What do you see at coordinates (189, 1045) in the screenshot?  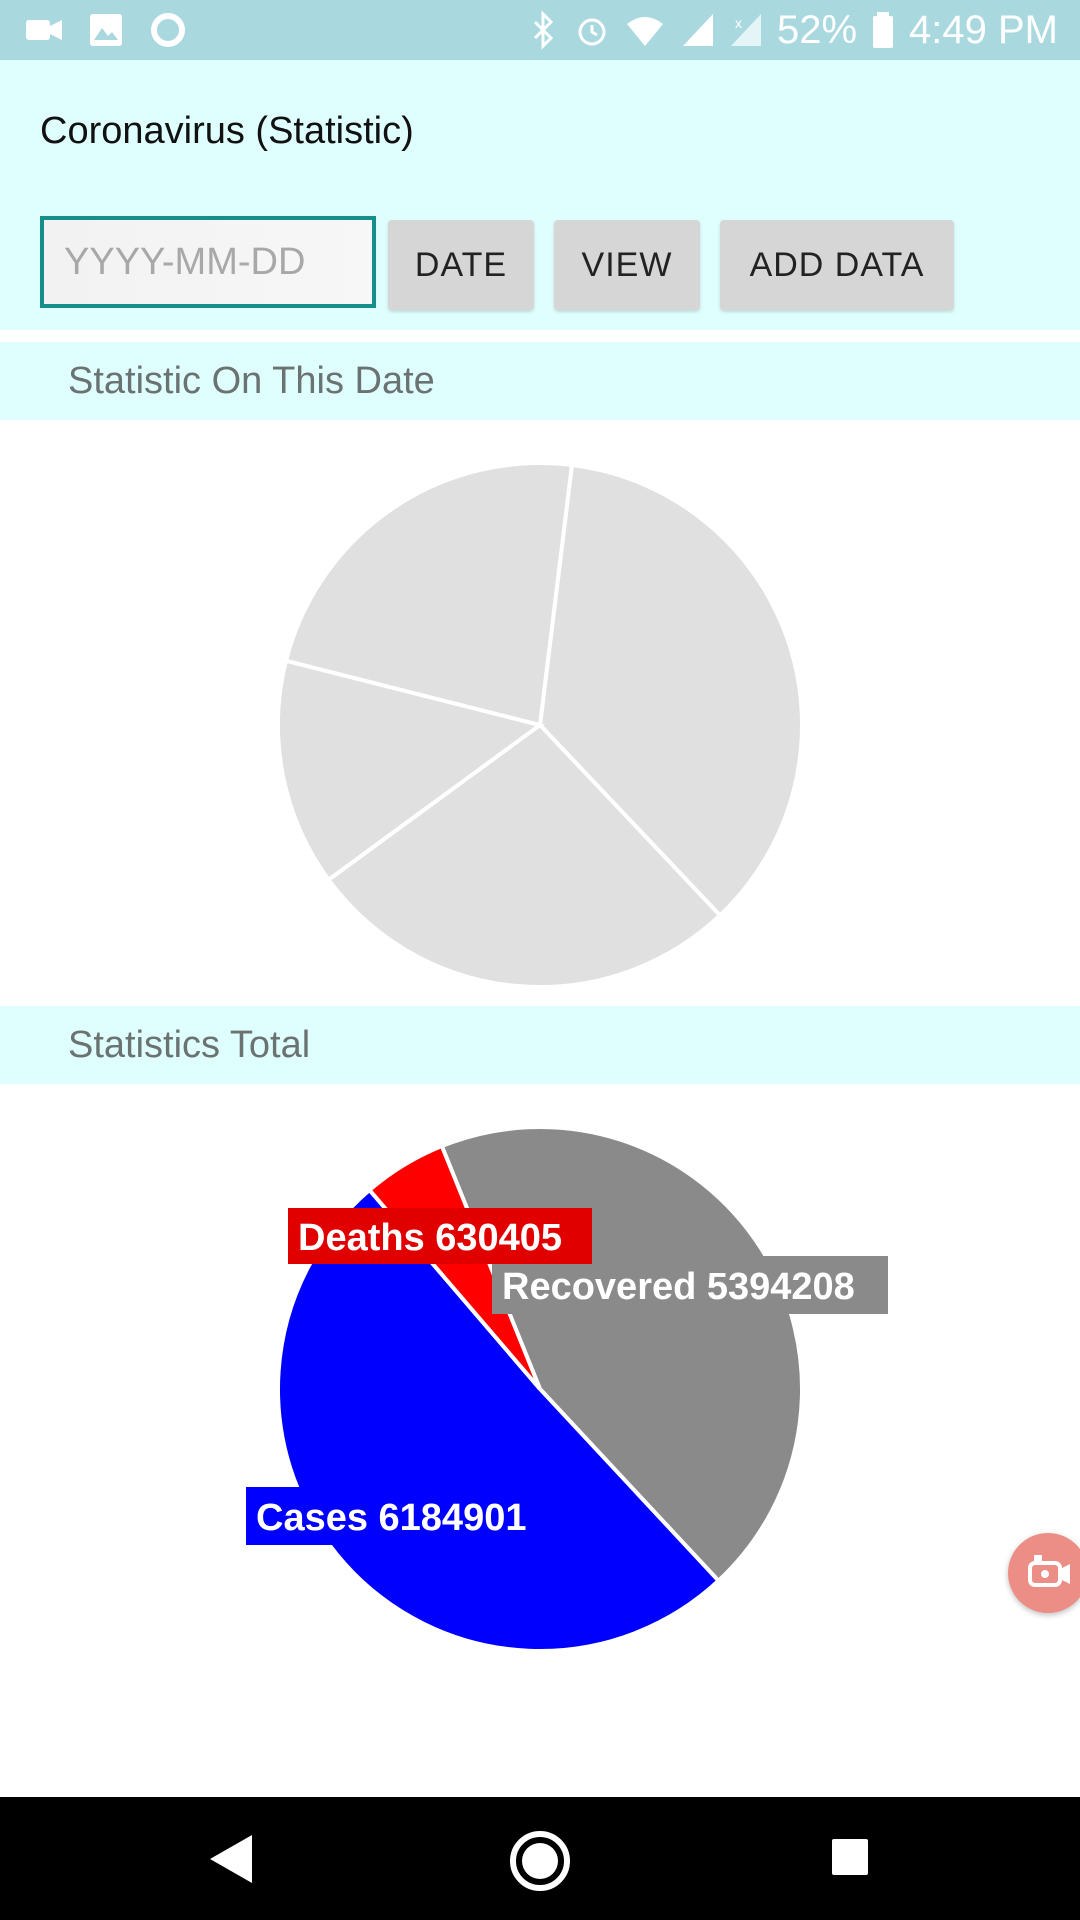 I see `section-title-total: Statistics Total` at bounding box center [189, 1045].